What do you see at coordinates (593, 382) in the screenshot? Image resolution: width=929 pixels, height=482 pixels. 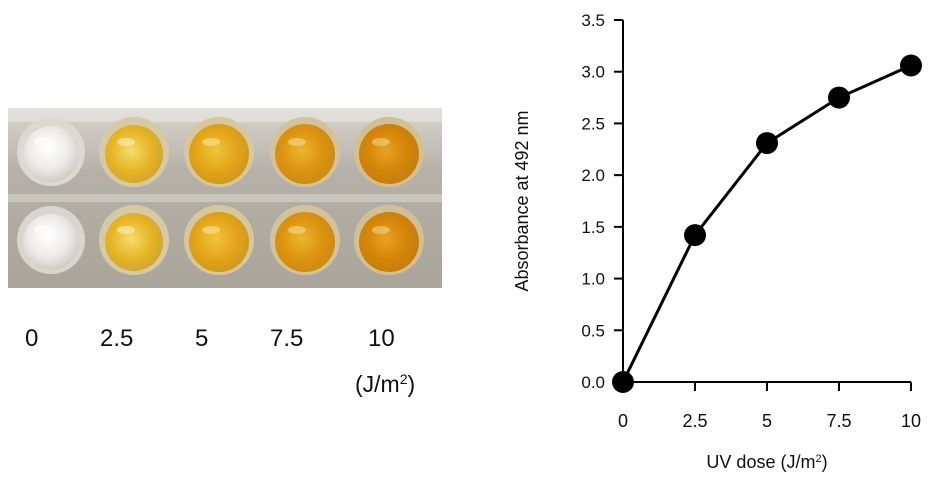 I see `y-tick-label: 0.0` at bounding box center [593, 382].